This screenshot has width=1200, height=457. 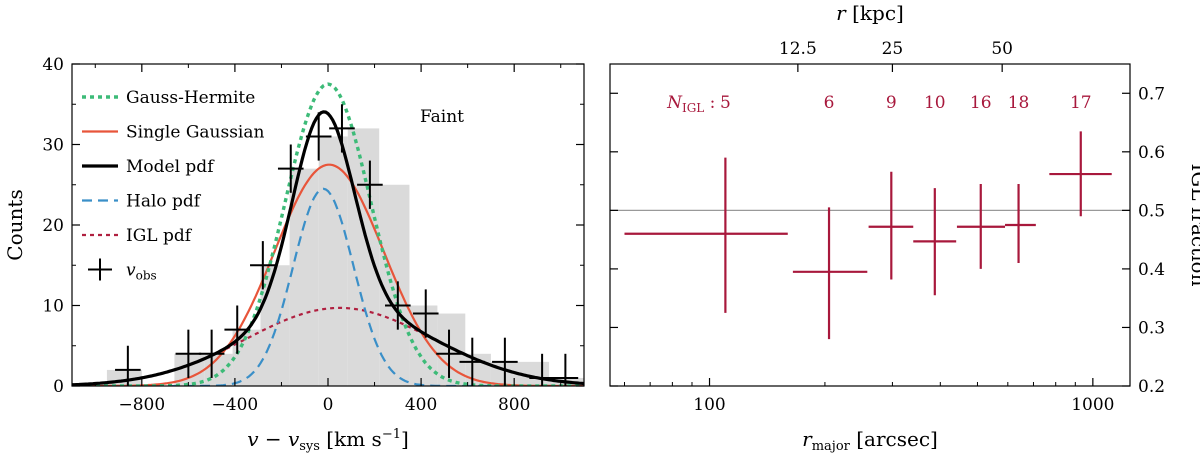 What do you see at coordinates (1193, 225) in the screenshot?
I see `right-y-axis-label: IGL fraction` at bounding box center [1193, 225].